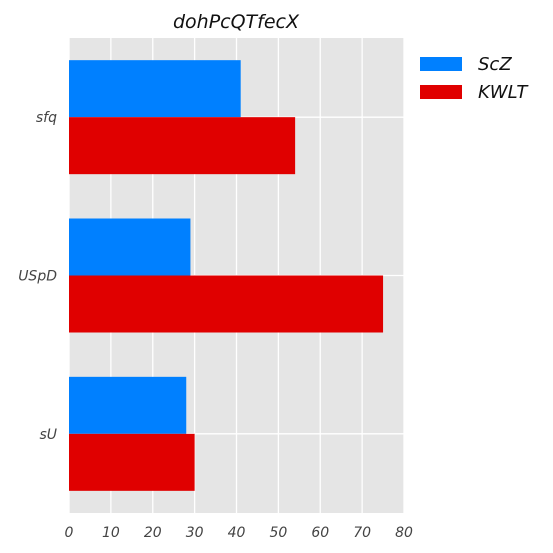 Image resolution: width=553 pixels, height=553 pixels. What do you see at coordinates (503, 92) in the screenshot?
I see `legend-label-KWLT: KWLT` at bounding box center [503, 92].